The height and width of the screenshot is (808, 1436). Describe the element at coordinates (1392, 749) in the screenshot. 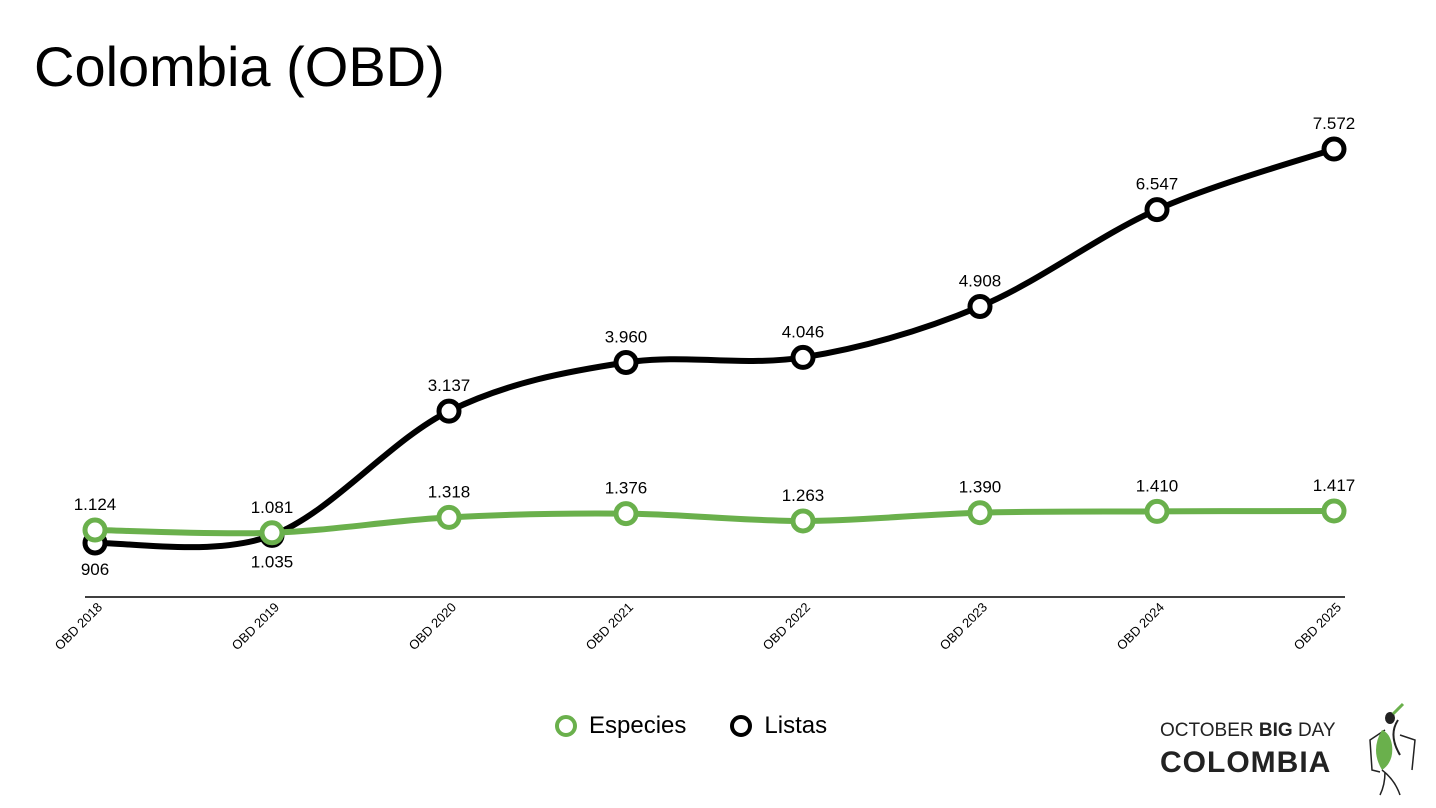

I see `bird-icon` at that location.